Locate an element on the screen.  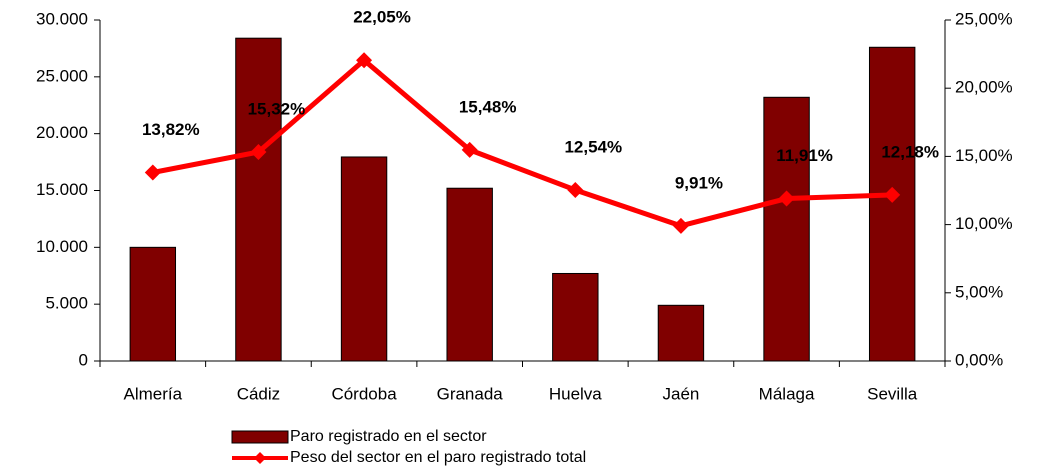
data-label: 12,18% is located at coordinates (910, 151).